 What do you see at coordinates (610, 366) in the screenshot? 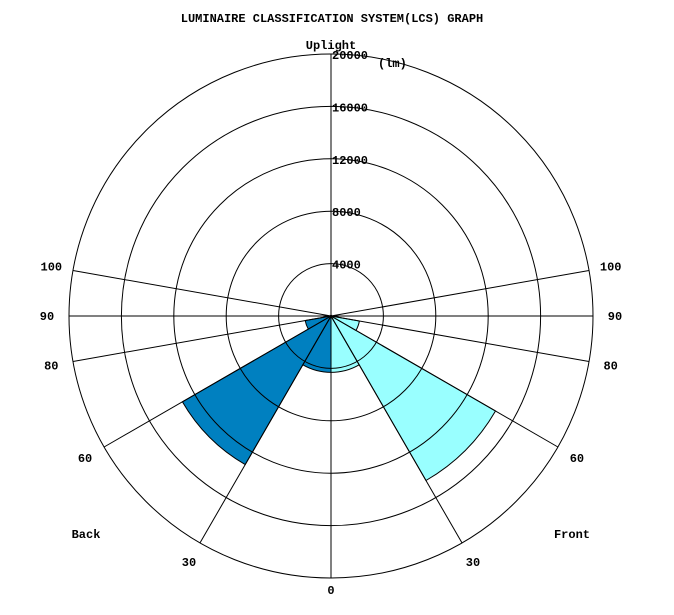
I see `angle-label-front-80: 80` at bounding box center [610, 366].